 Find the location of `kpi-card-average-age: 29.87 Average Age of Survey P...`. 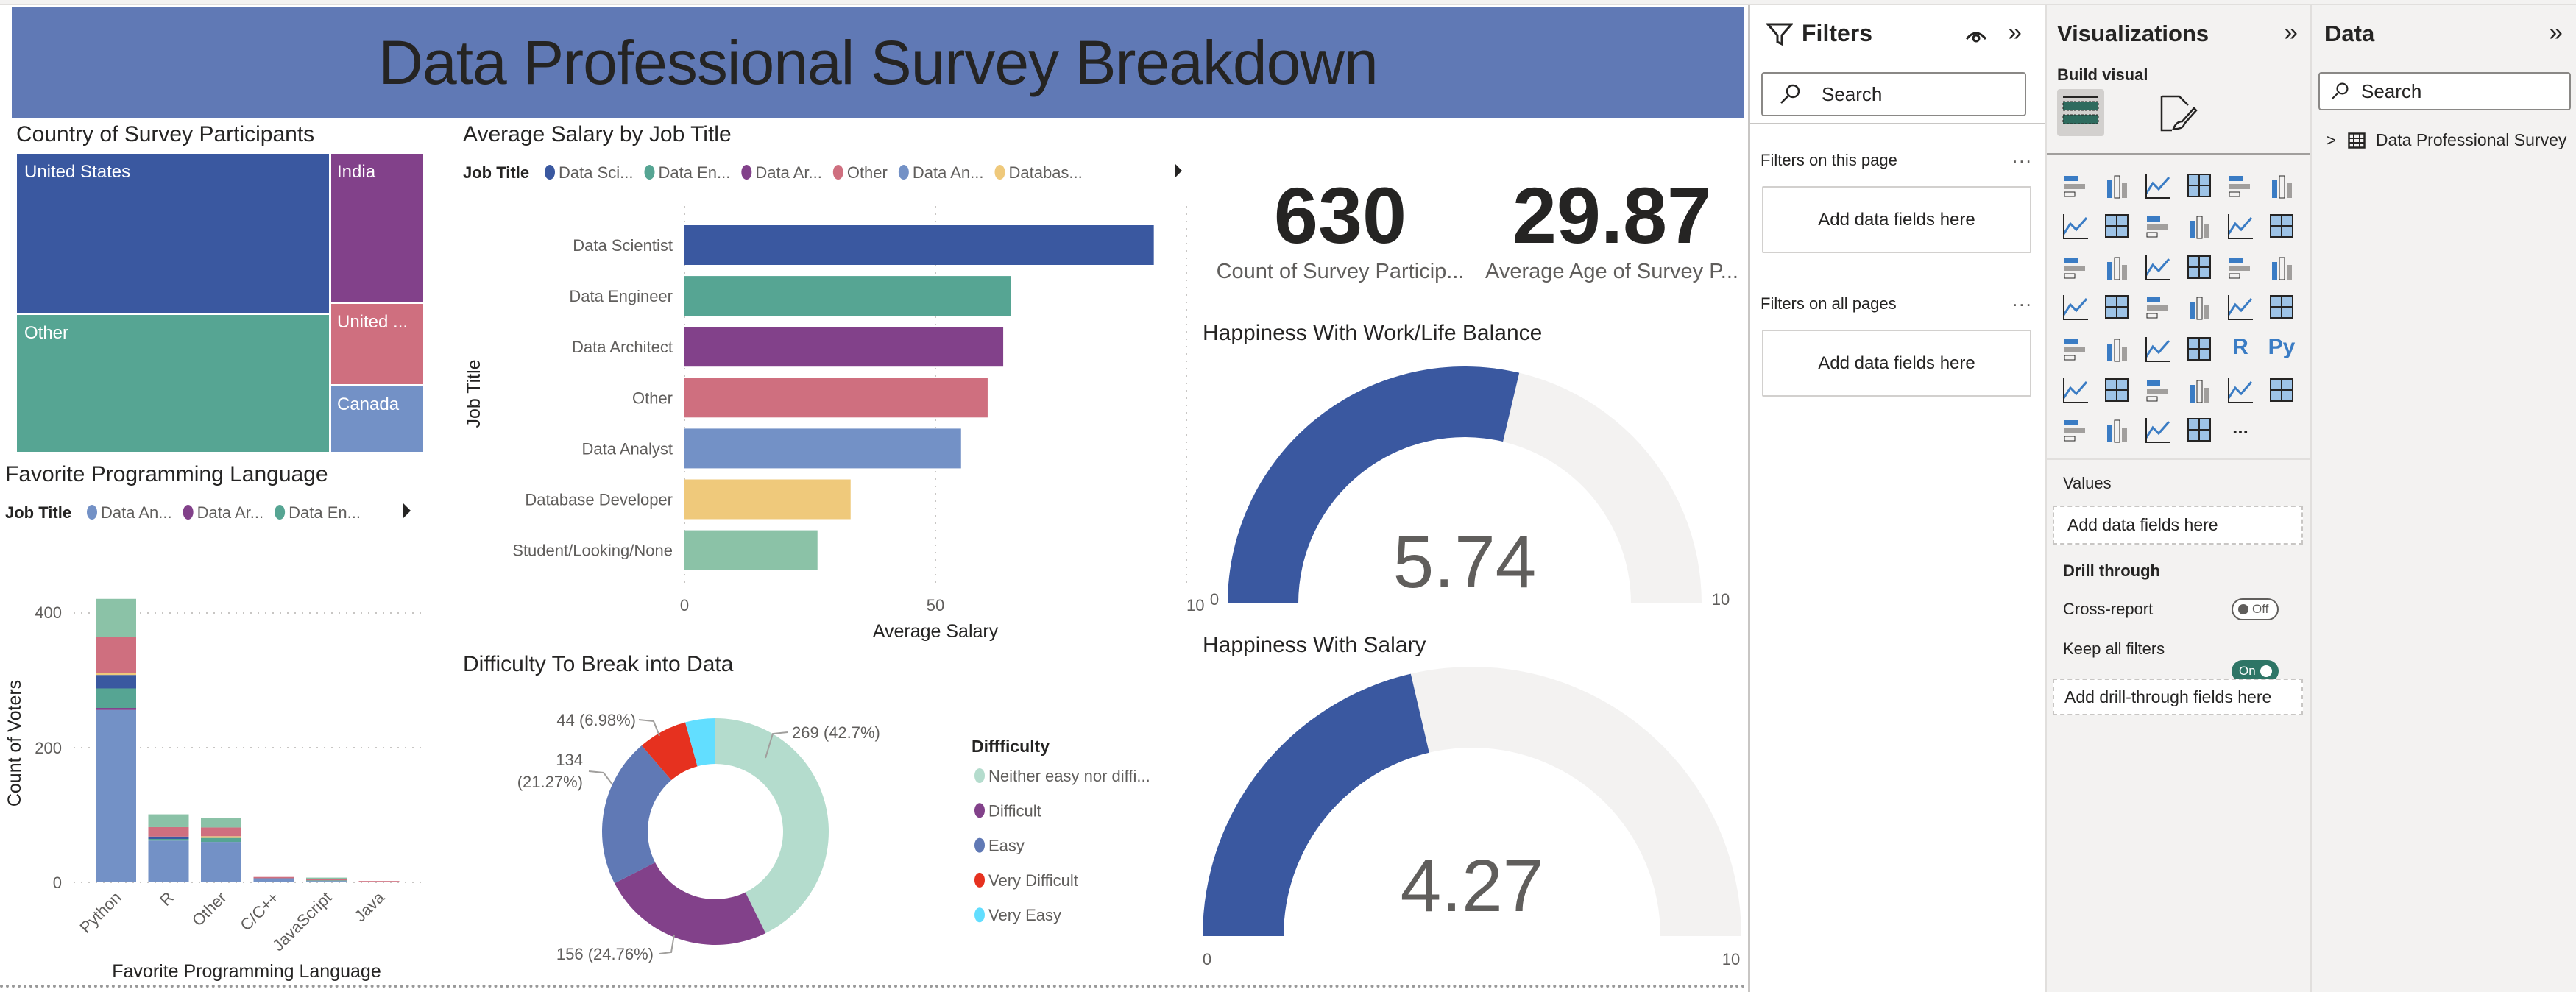

kpi-card-average-age: 29.87 Average Age of Survey P... is located at coordinates (1611, 227).